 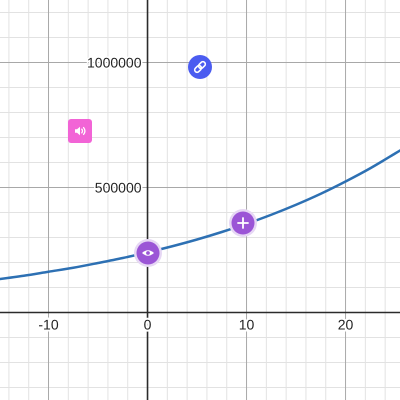 I want to click on x-tick-label: -10, so click(x=48, y=324).